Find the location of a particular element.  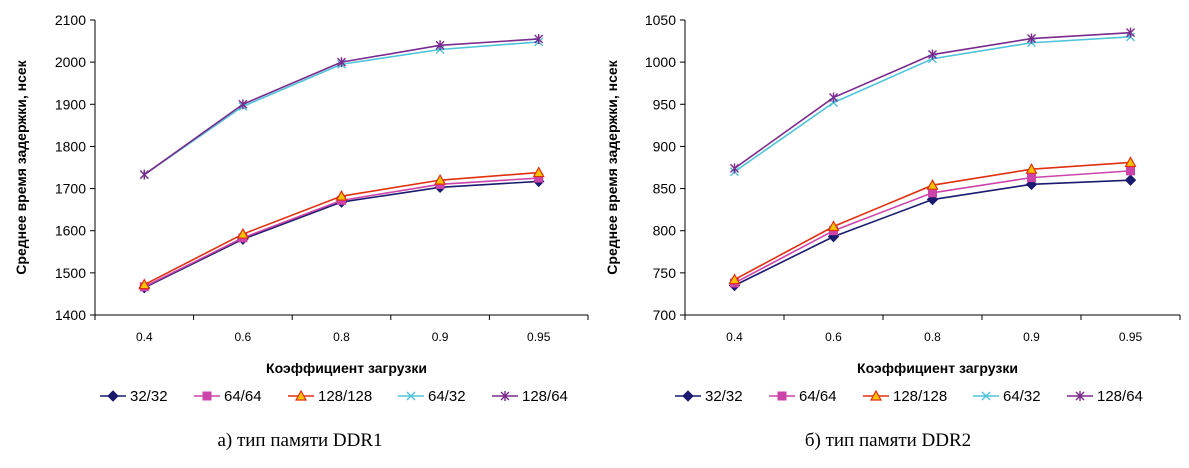

y-tick-label: 1700 is located at coordinates (70, 189).